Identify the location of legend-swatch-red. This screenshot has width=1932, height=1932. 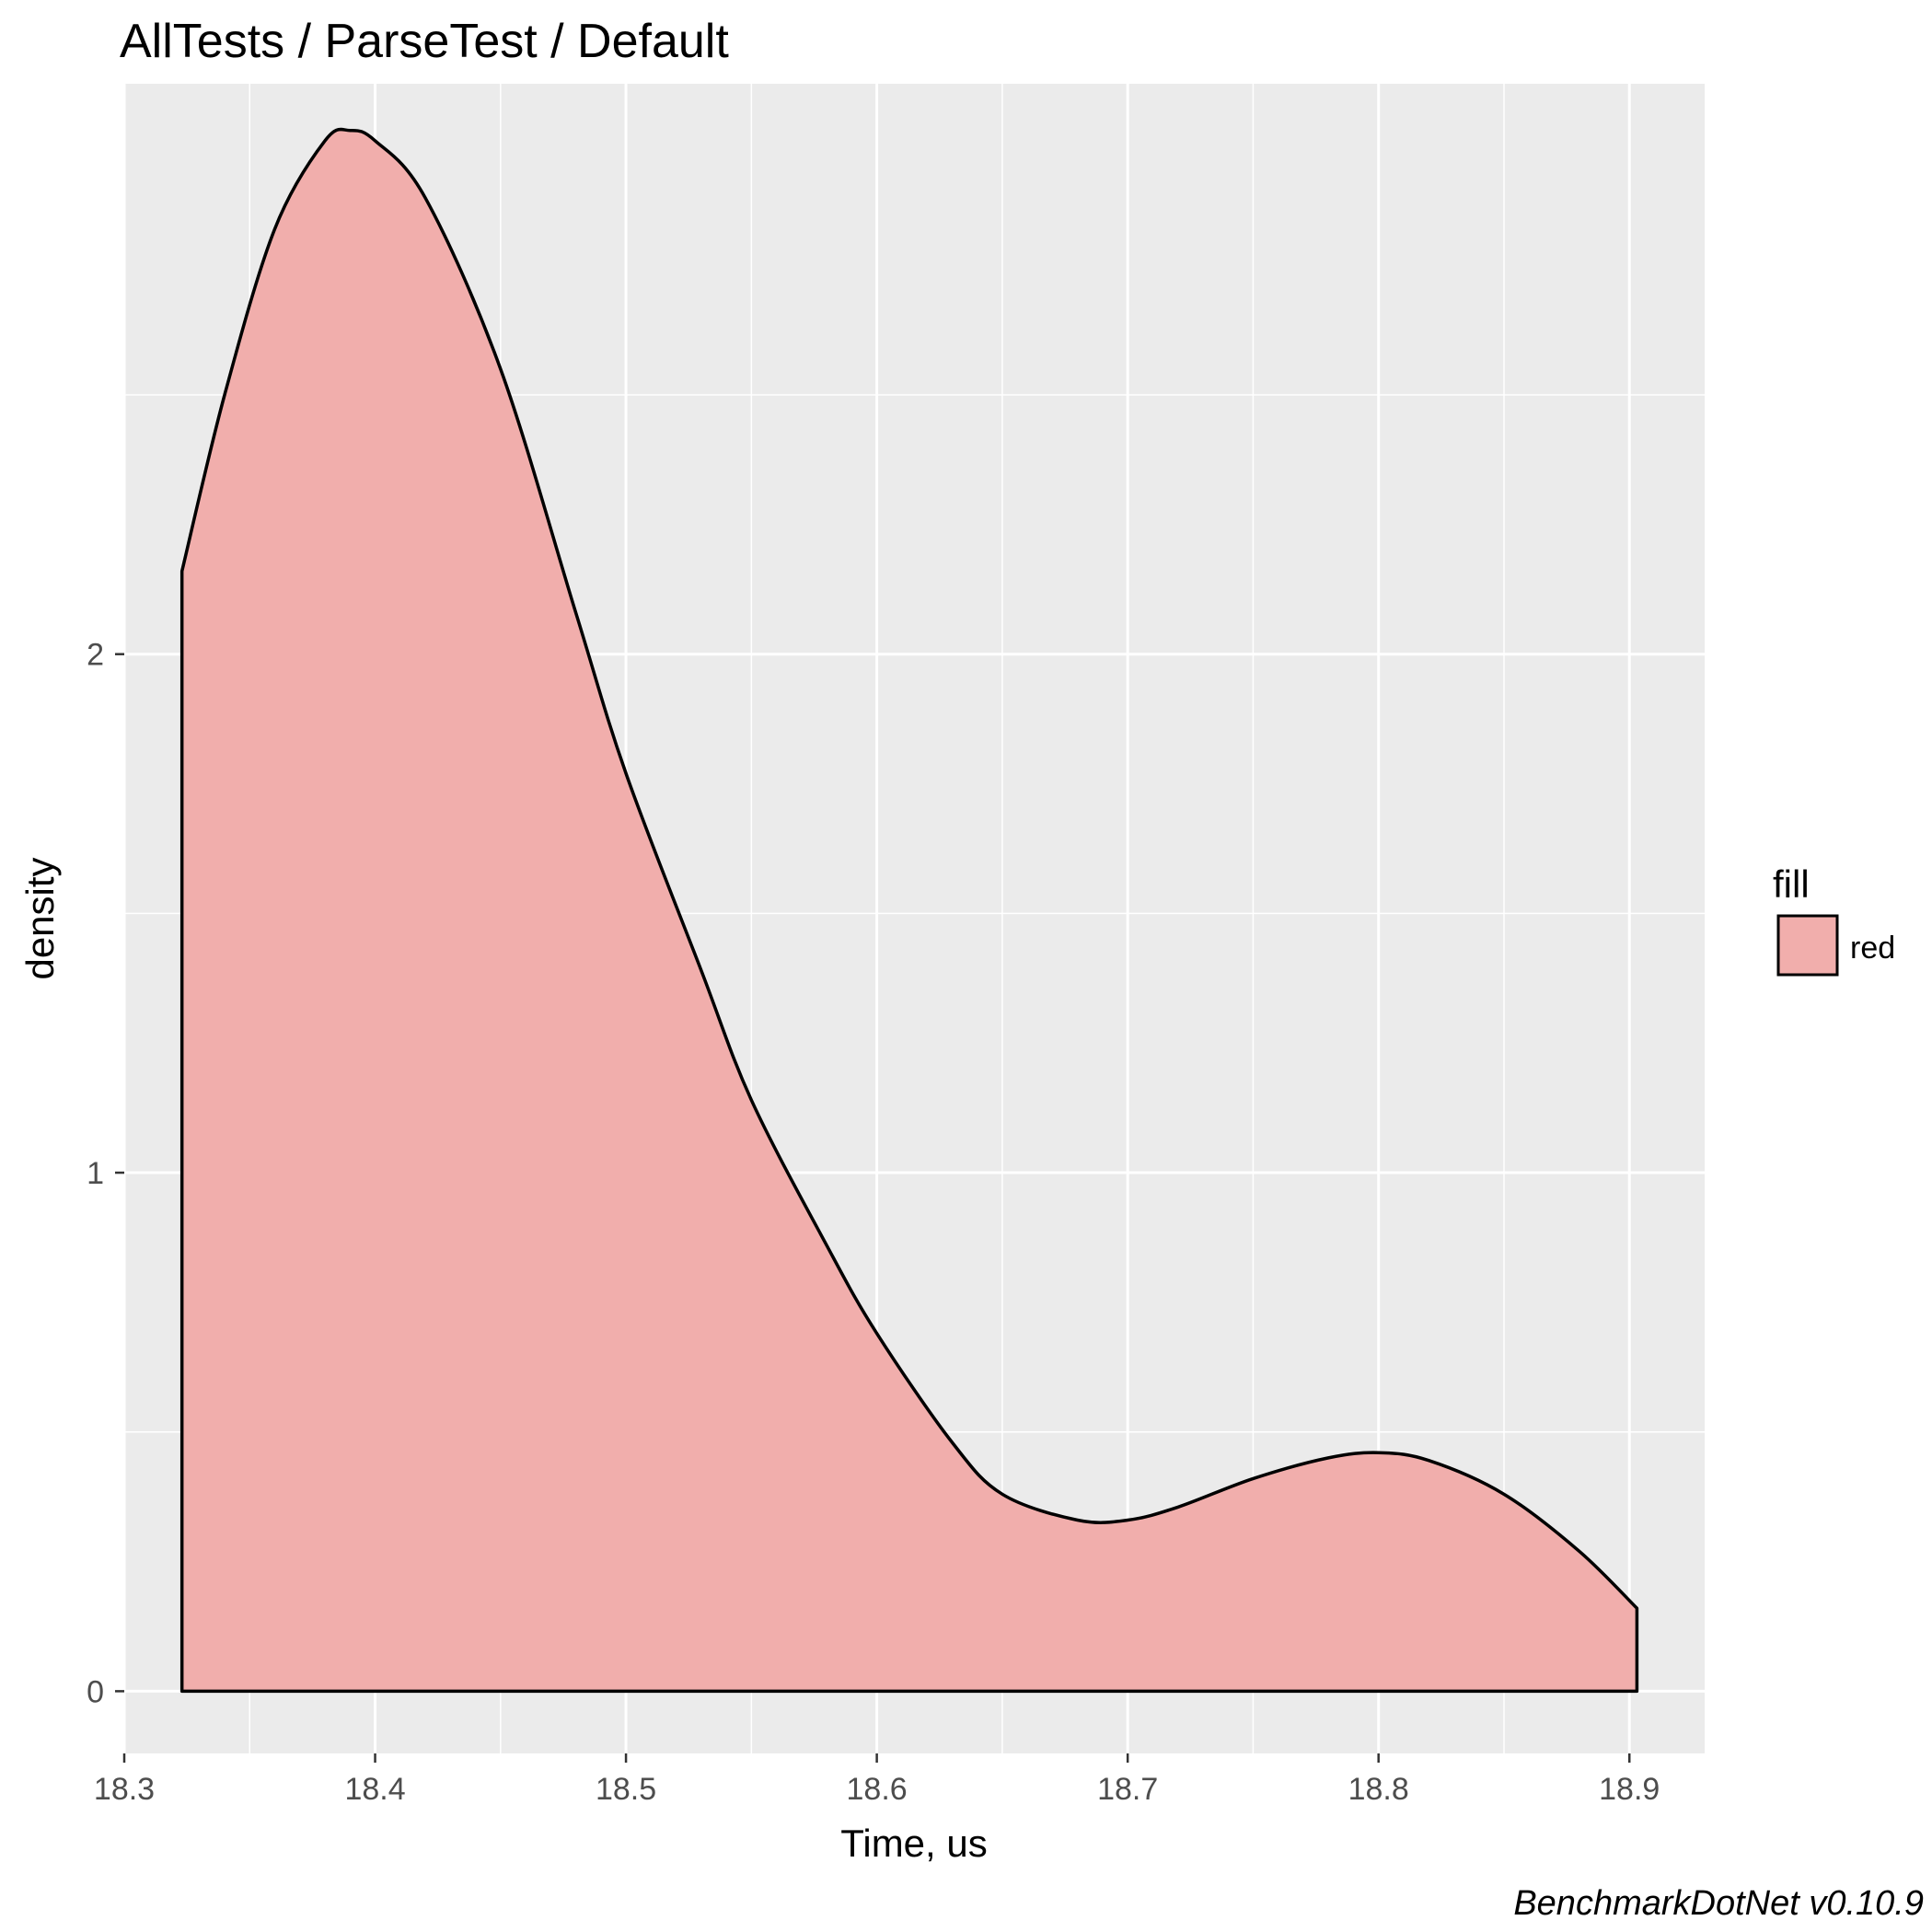
(1808, 945).